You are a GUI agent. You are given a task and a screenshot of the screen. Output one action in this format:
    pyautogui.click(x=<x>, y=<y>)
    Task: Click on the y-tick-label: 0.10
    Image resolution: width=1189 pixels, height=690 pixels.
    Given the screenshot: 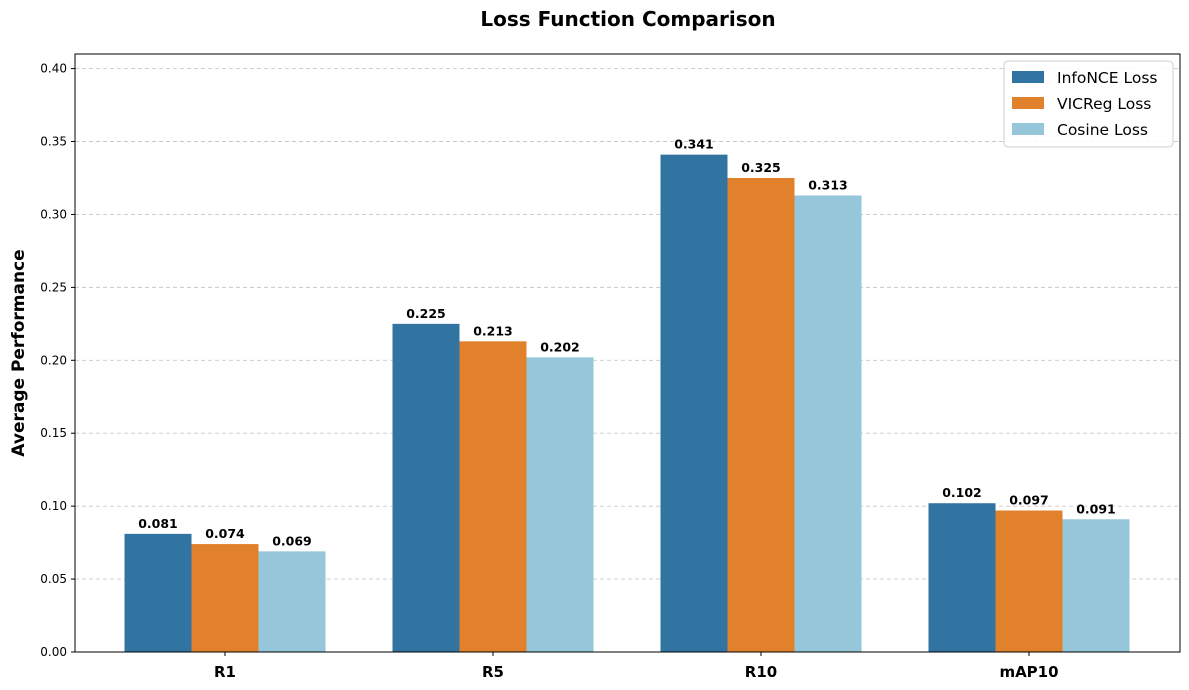 What is the action you would take?
    pyautogui.click(x=53, y=506)
    